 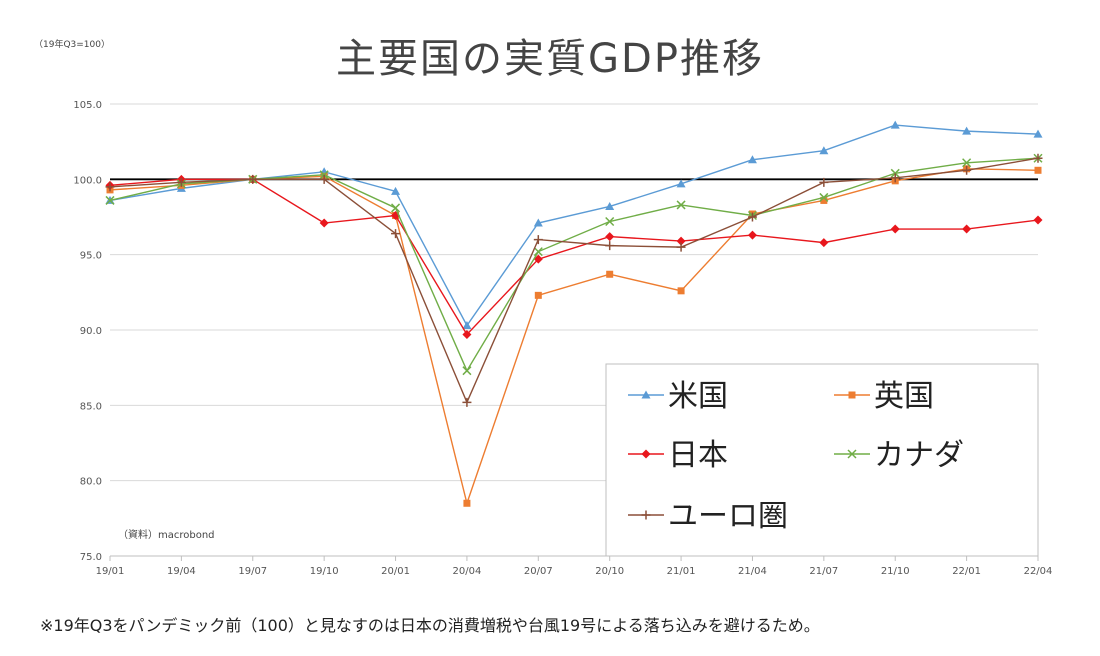 What do you see at coordinates (698, 455) in the screenshot?
I see `legend-label: 日本` at bounding box center [698, 455].